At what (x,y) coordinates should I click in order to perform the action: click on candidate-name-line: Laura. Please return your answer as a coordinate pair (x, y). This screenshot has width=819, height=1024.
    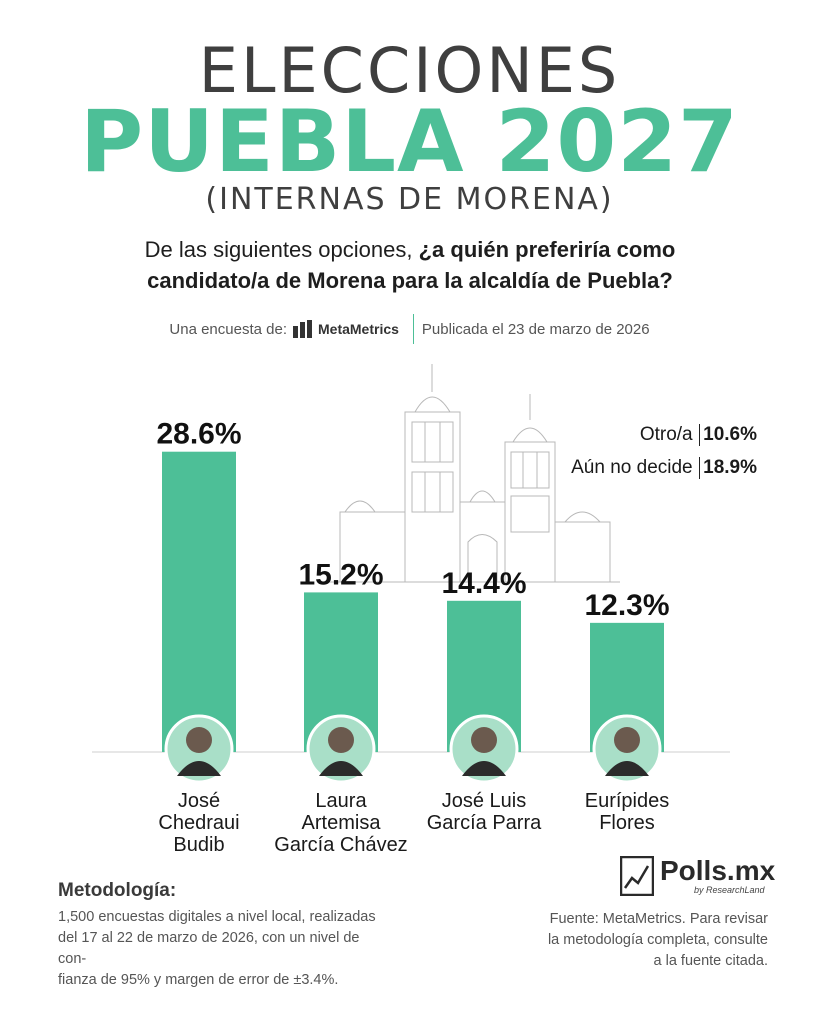
    Looking at the image, I should click on (341, 801).